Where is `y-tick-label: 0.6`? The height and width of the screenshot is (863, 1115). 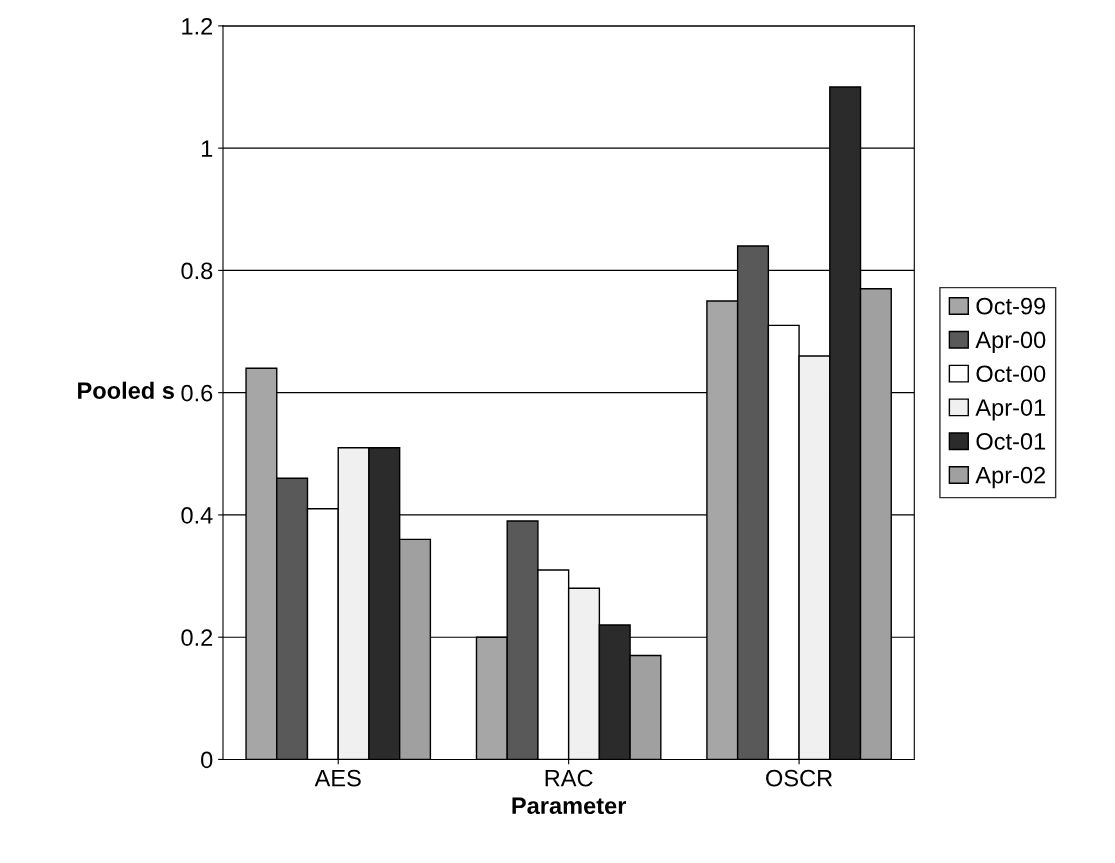
y-tick-label: 0.6 is located at coordinates (197, 393).